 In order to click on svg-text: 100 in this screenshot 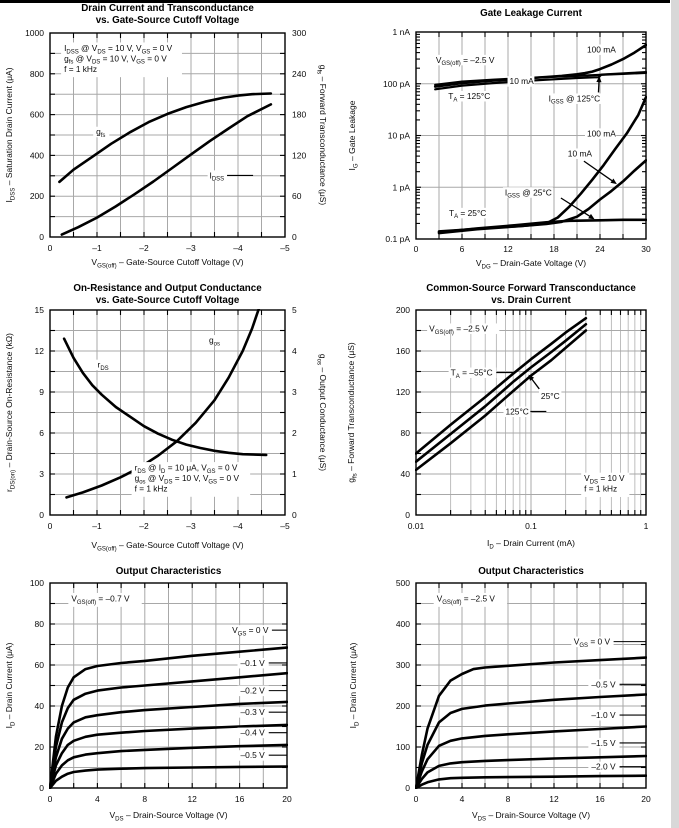, I will do `click(37, 583)`.